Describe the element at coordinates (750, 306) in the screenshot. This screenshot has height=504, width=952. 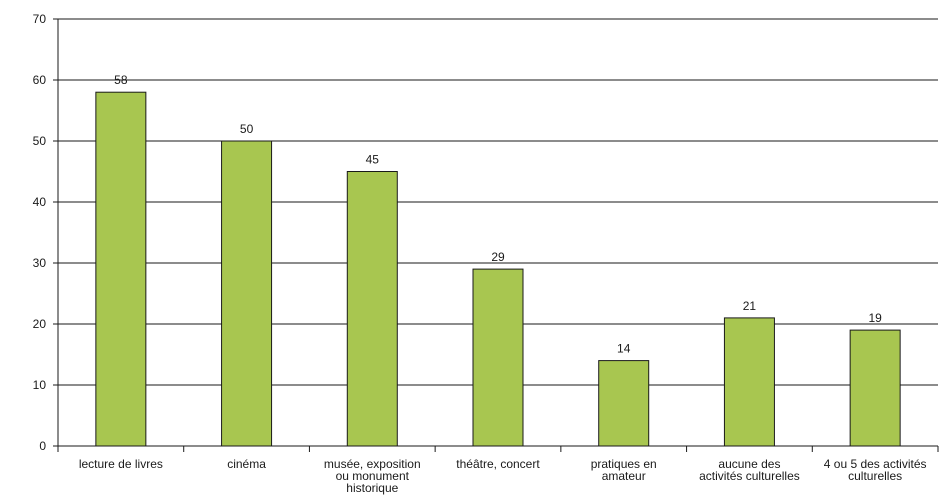
I see `data-label-5: 21` at that location.